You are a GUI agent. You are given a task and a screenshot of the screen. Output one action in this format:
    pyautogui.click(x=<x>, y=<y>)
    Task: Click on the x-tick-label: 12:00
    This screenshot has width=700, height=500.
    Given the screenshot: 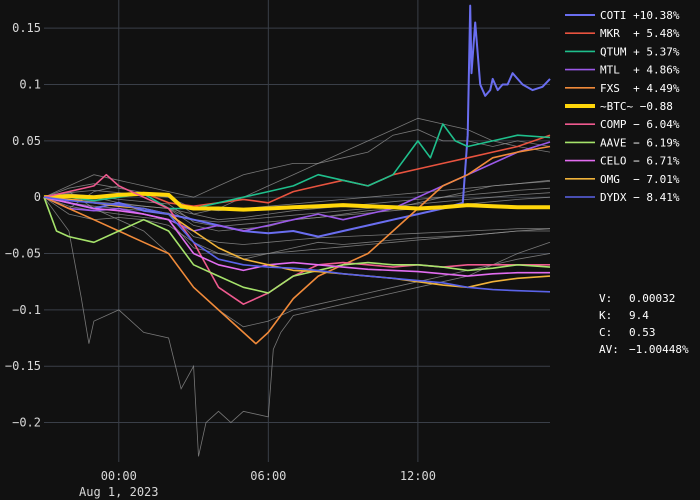 What is the action you would take?
    pyautogui.click(x=418, y=476)
    